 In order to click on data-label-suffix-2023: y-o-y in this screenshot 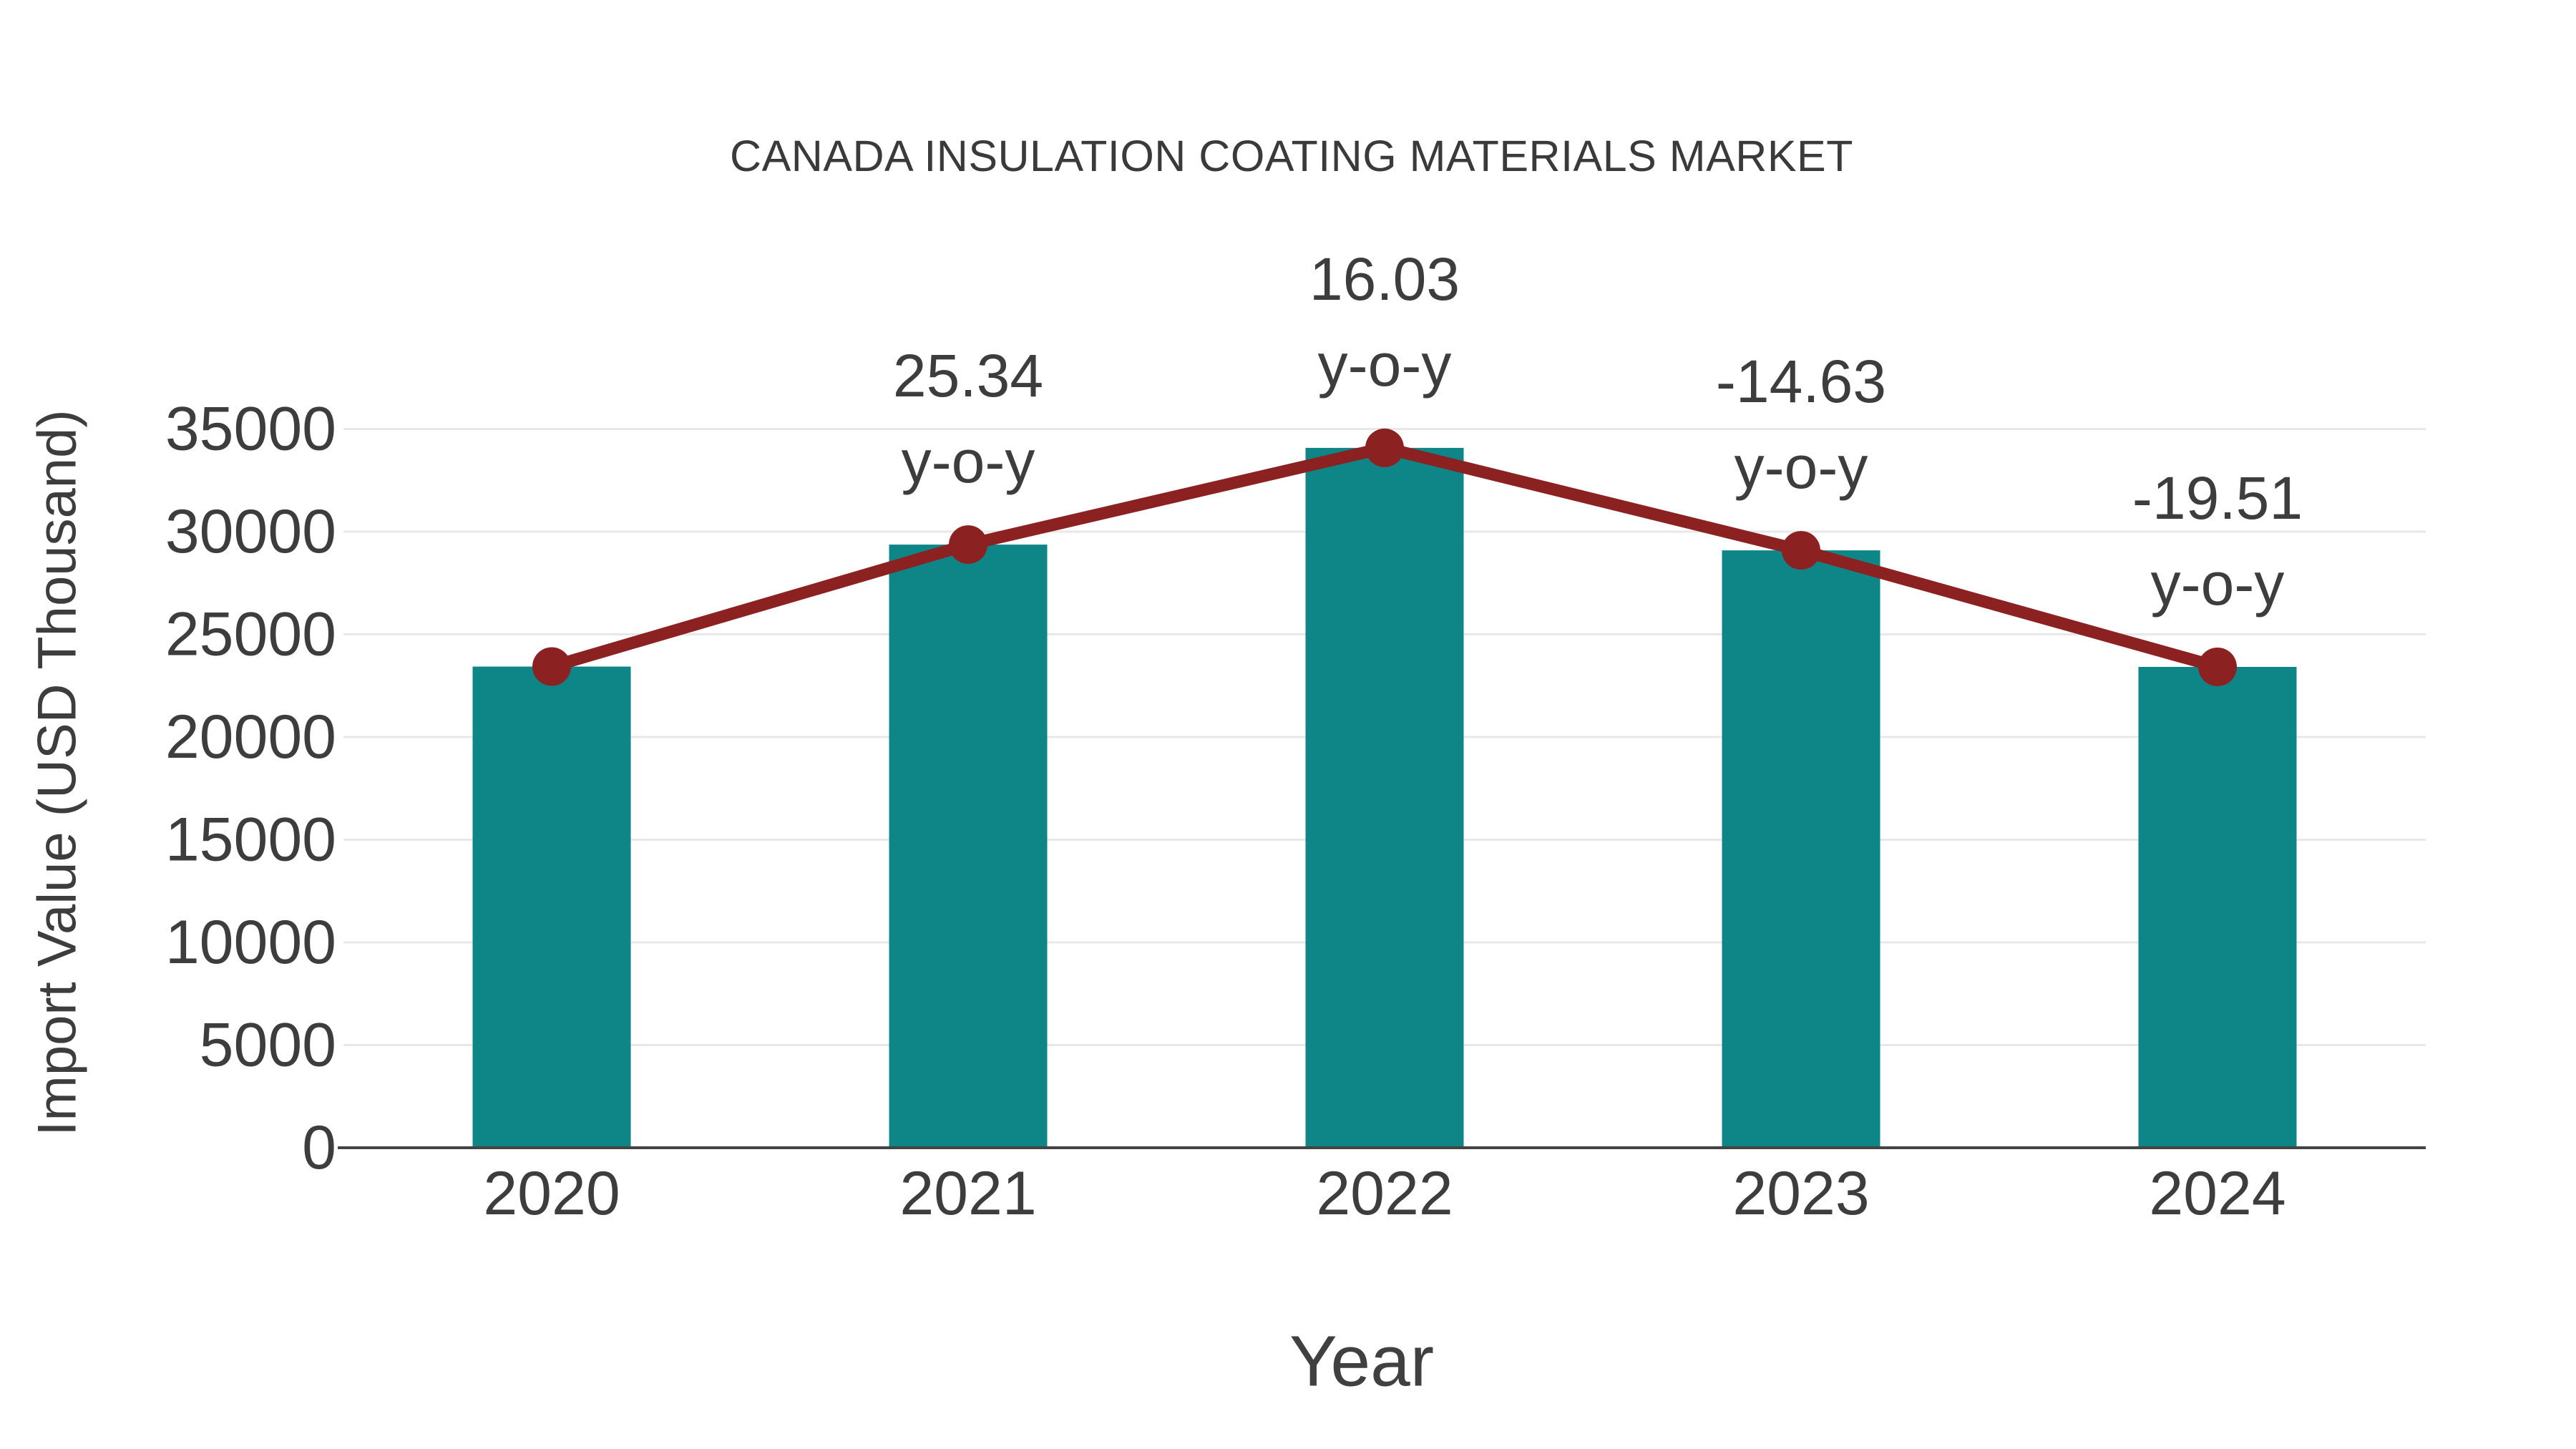, I will do `click(1801, 467)`.